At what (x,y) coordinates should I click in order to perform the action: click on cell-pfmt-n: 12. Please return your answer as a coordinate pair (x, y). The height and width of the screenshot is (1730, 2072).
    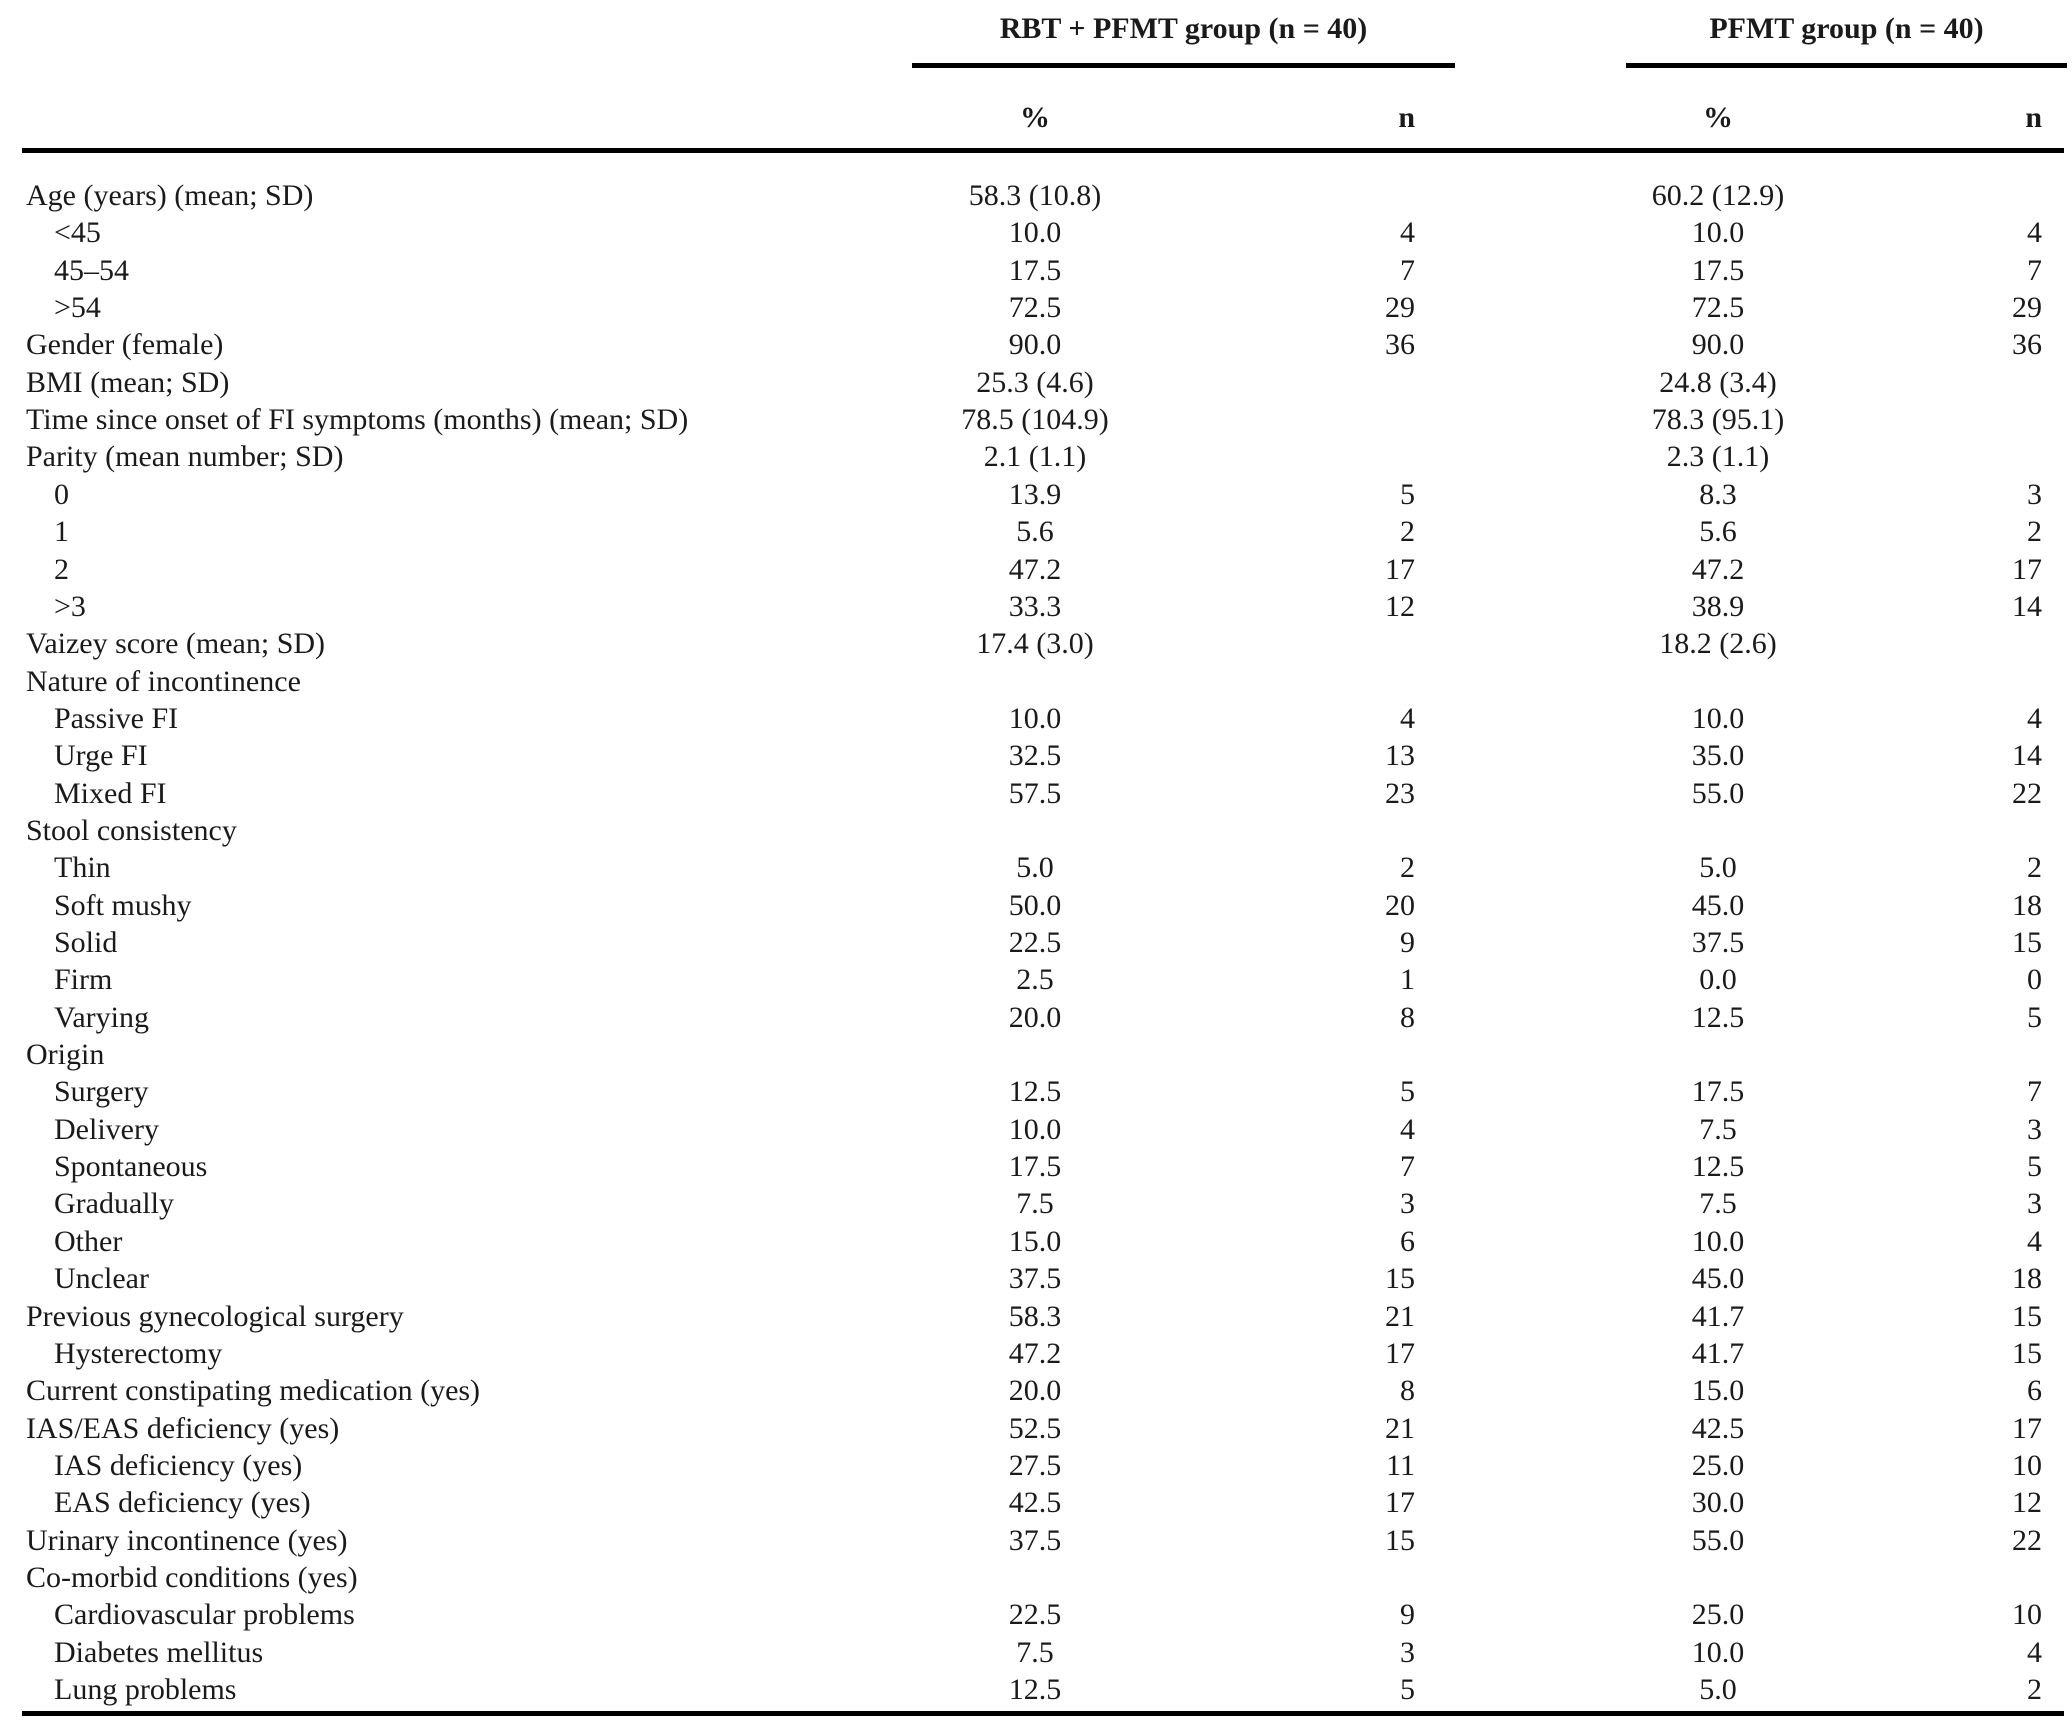
    Looking at the image, I should click on (2027, 1503).